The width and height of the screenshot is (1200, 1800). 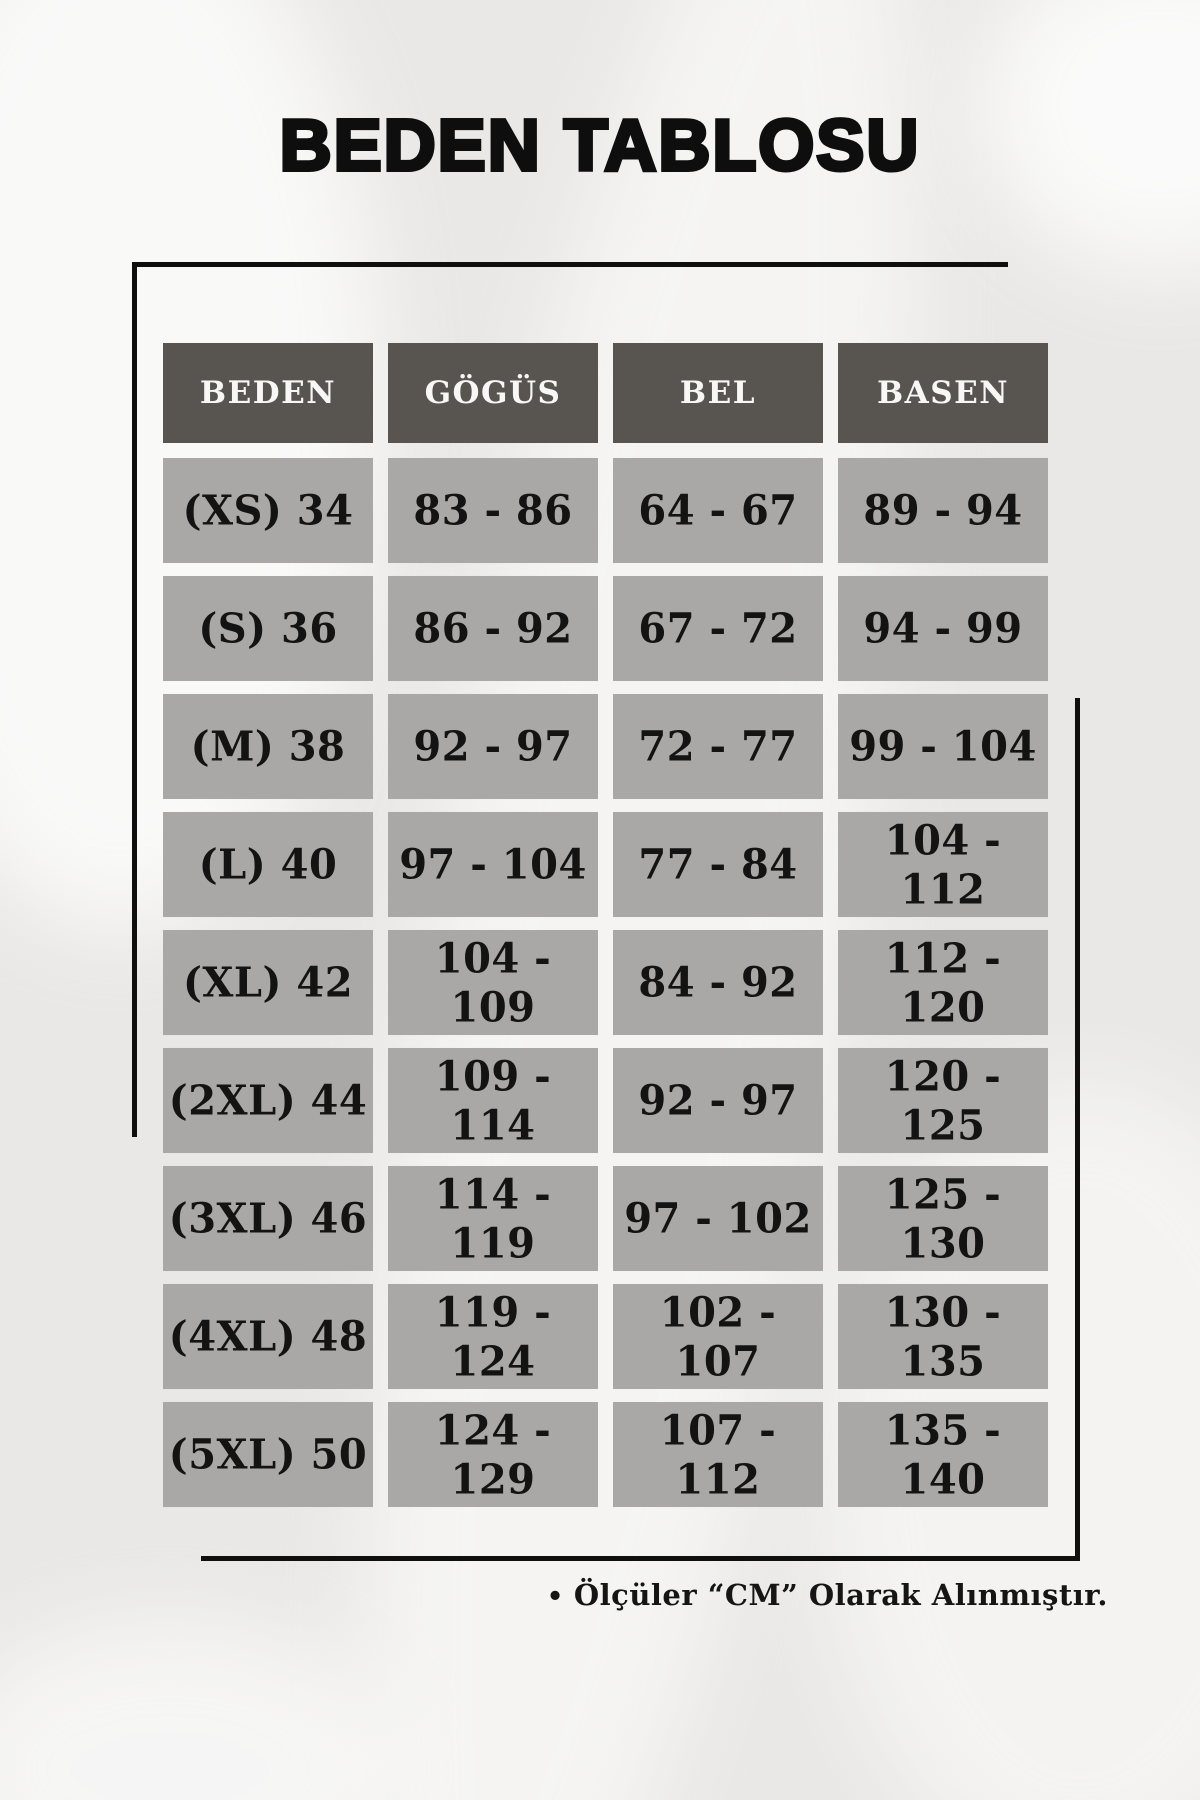 I want to click on measure-cell: 125 - 130, so click(x=943, y=1218).